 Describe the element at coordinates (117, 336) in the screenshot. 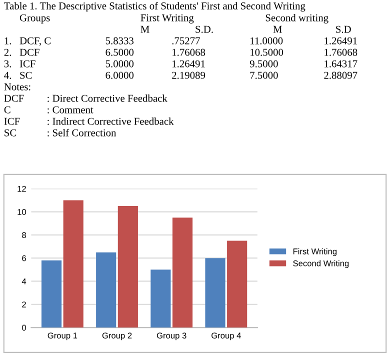

I see `x-tick-label: Group 2` at that location.